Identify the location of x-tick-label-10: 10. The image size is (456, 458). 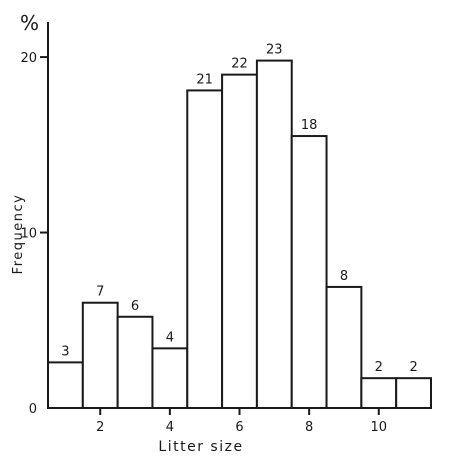
(378, 427).